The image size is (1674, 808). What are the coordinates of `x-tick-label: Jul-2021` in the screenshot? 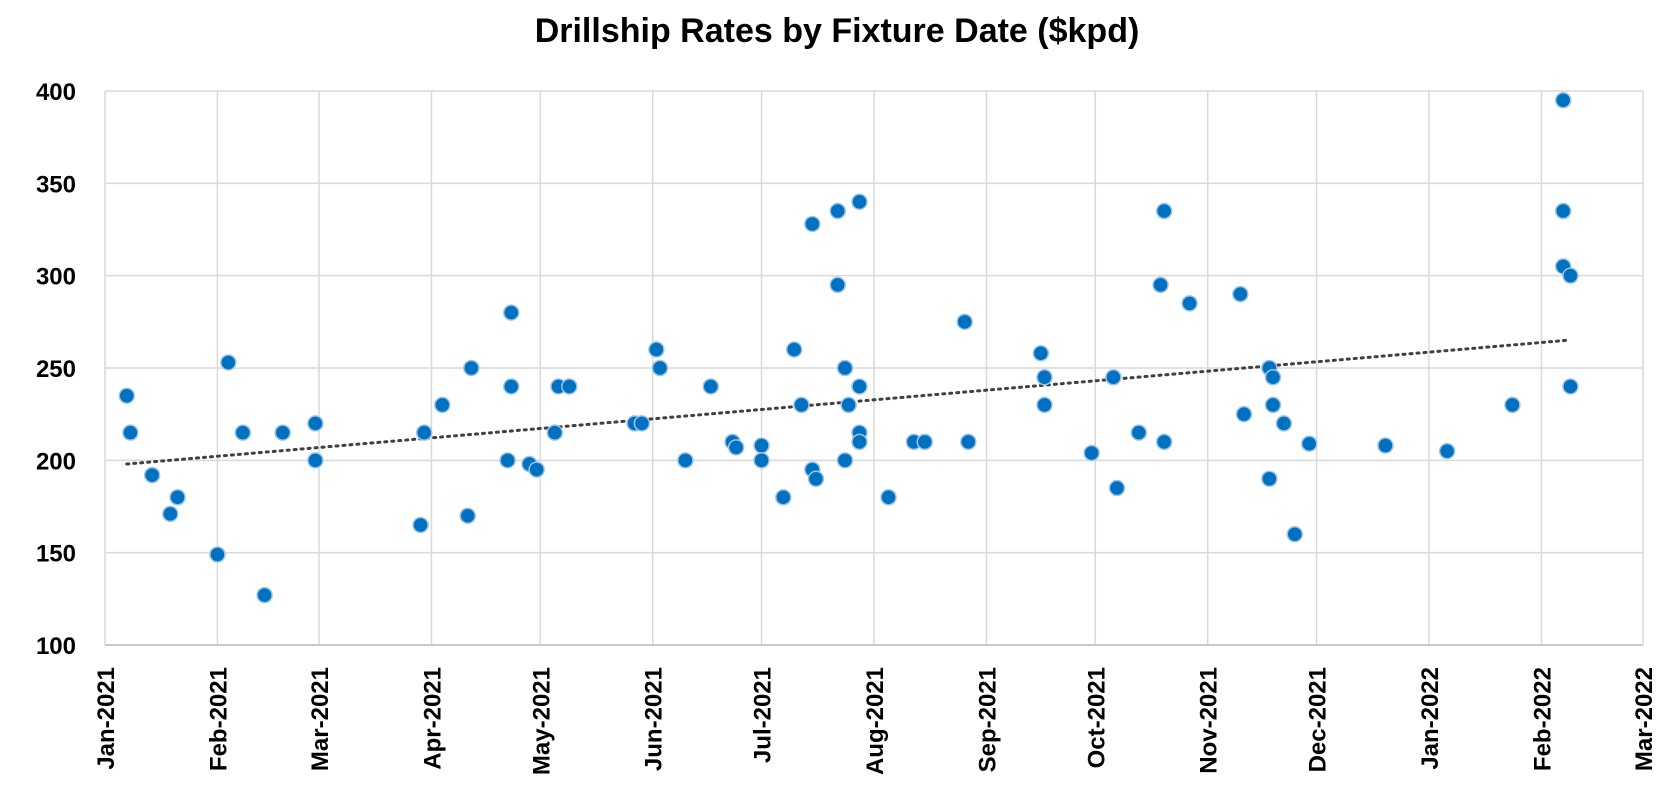 It's located at (763, 715).